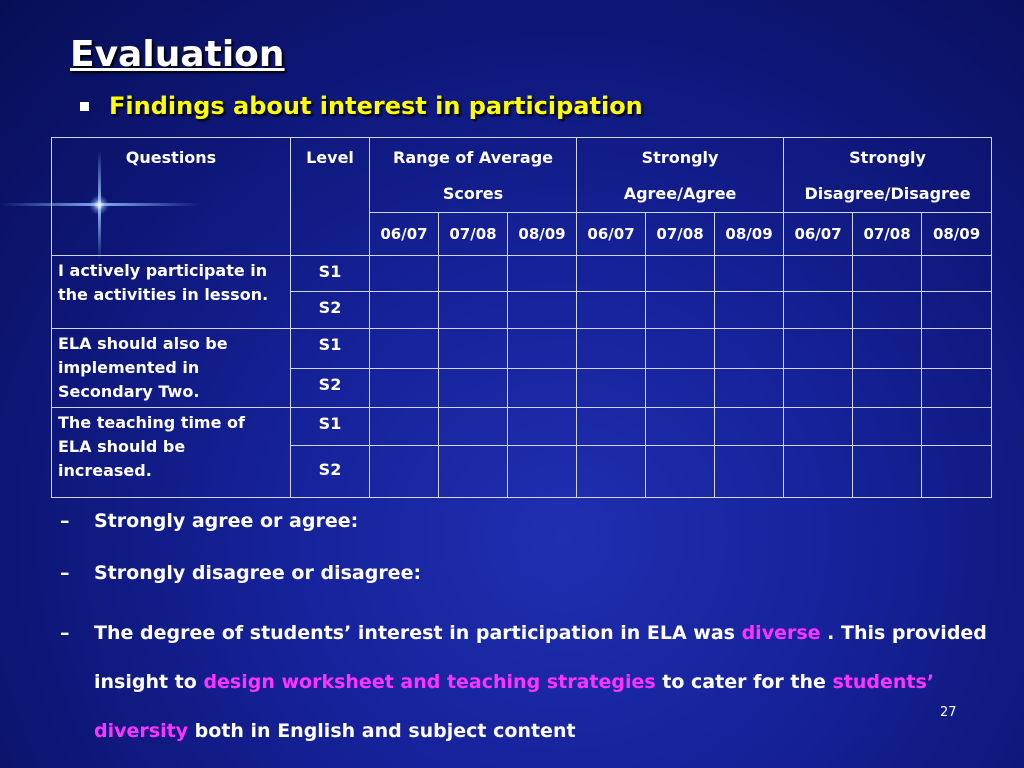 The height and width of the screenshot is (768, 1024). What do you see at coordinates (680, 193) in the screenshot?
I see `header-agree-line2: Agree/Agree` at bounding box center [680, 193].